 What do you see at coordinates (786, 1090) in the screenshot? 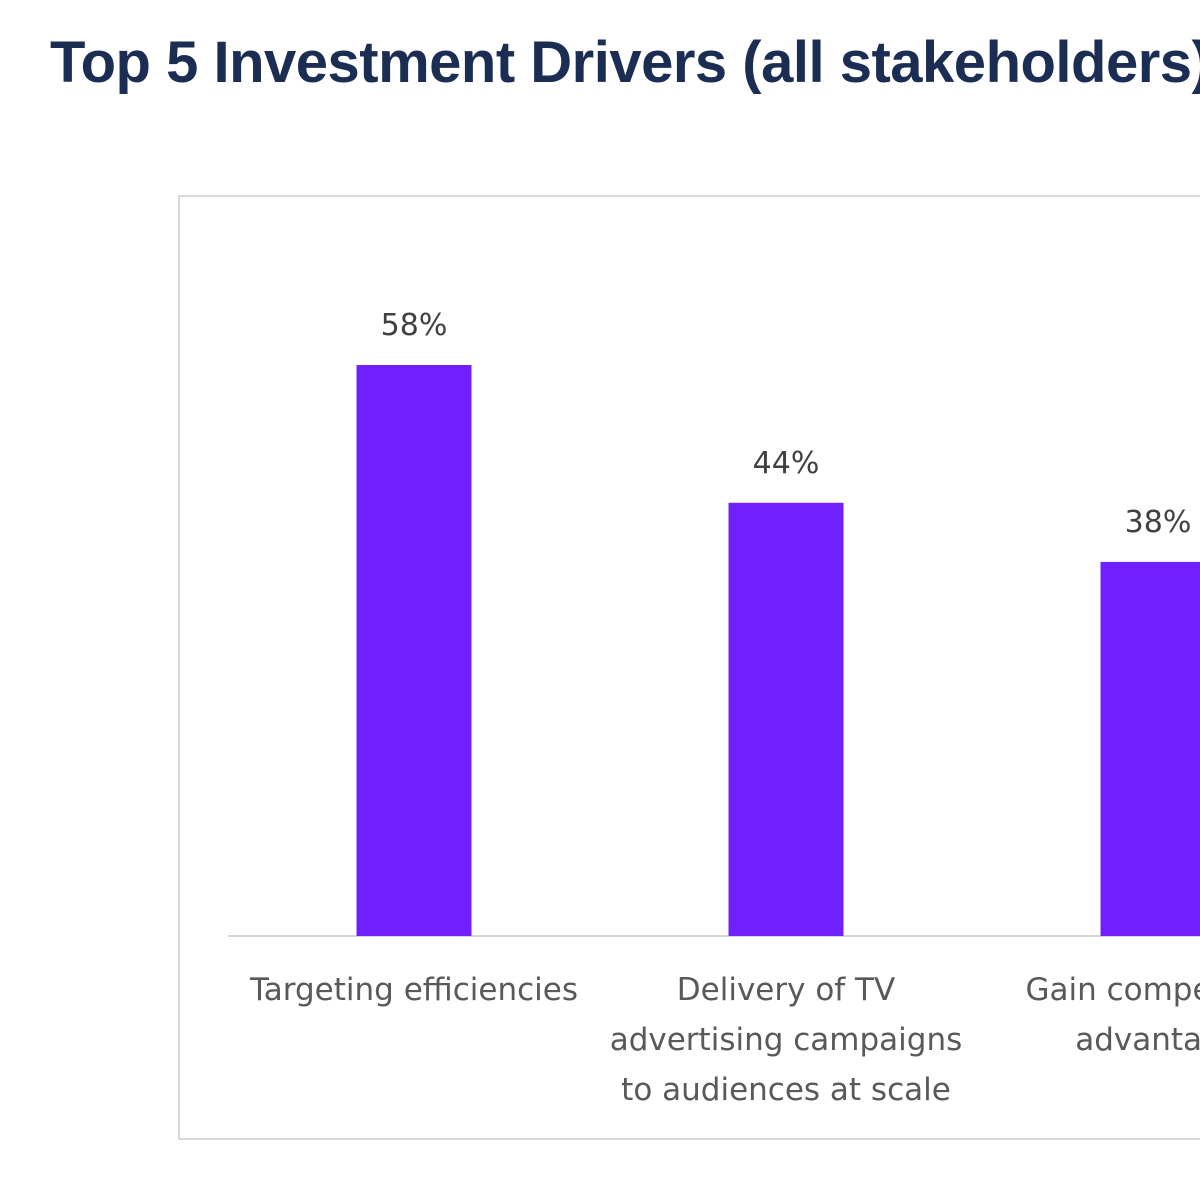
I see `category-label-2-line-3: to audiences at scale` at bounding box center [786, 1090].